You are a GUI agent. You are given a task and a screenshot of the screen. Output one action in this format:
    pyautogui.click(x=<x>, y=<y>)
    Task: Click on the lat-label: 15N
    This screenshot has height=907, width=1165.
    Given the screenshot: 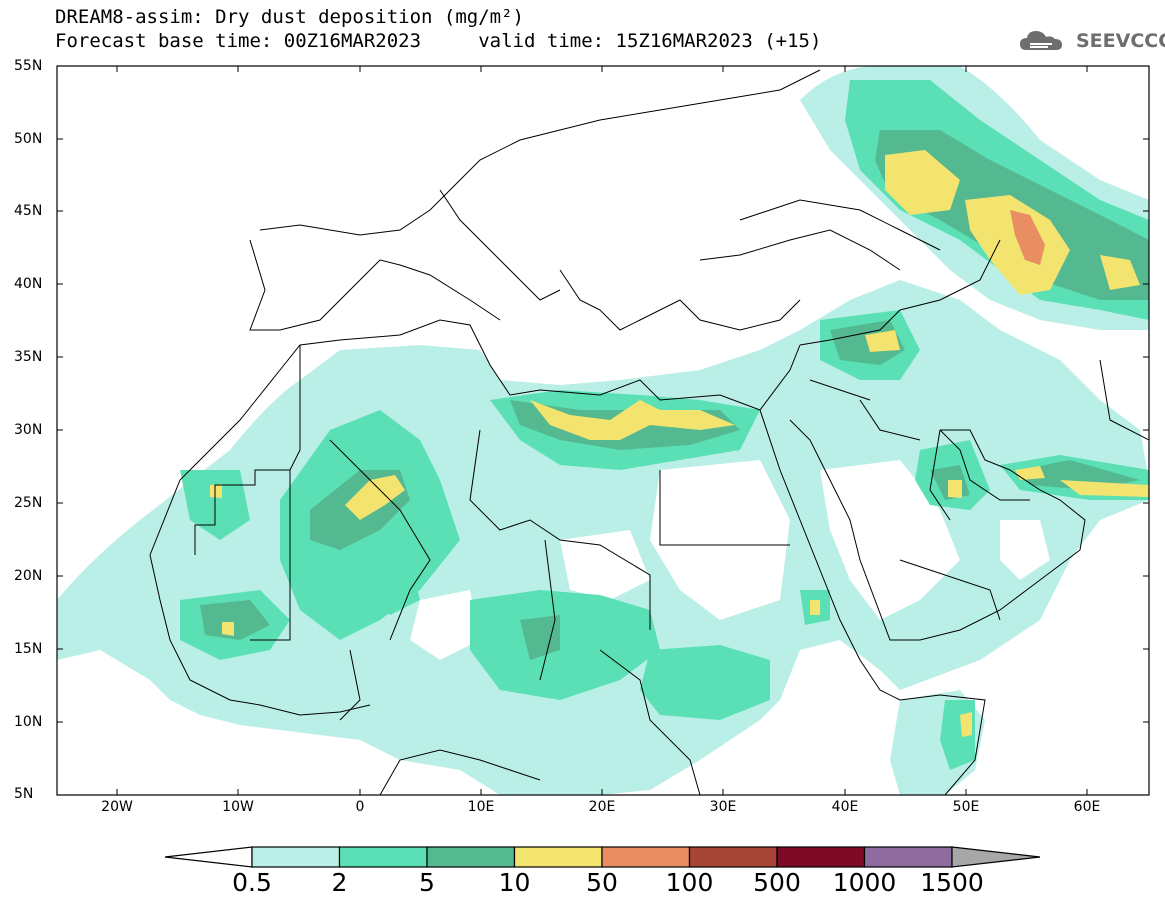 What is the action you would take?
    pyautogui.click(x=28, y=649)
    